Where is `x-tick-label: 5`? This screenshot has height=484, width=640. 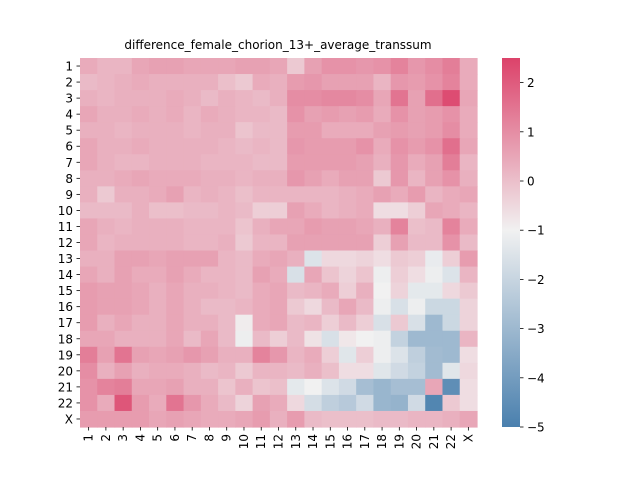
x-tick-label: 5 is located at coordinates (158, 438).